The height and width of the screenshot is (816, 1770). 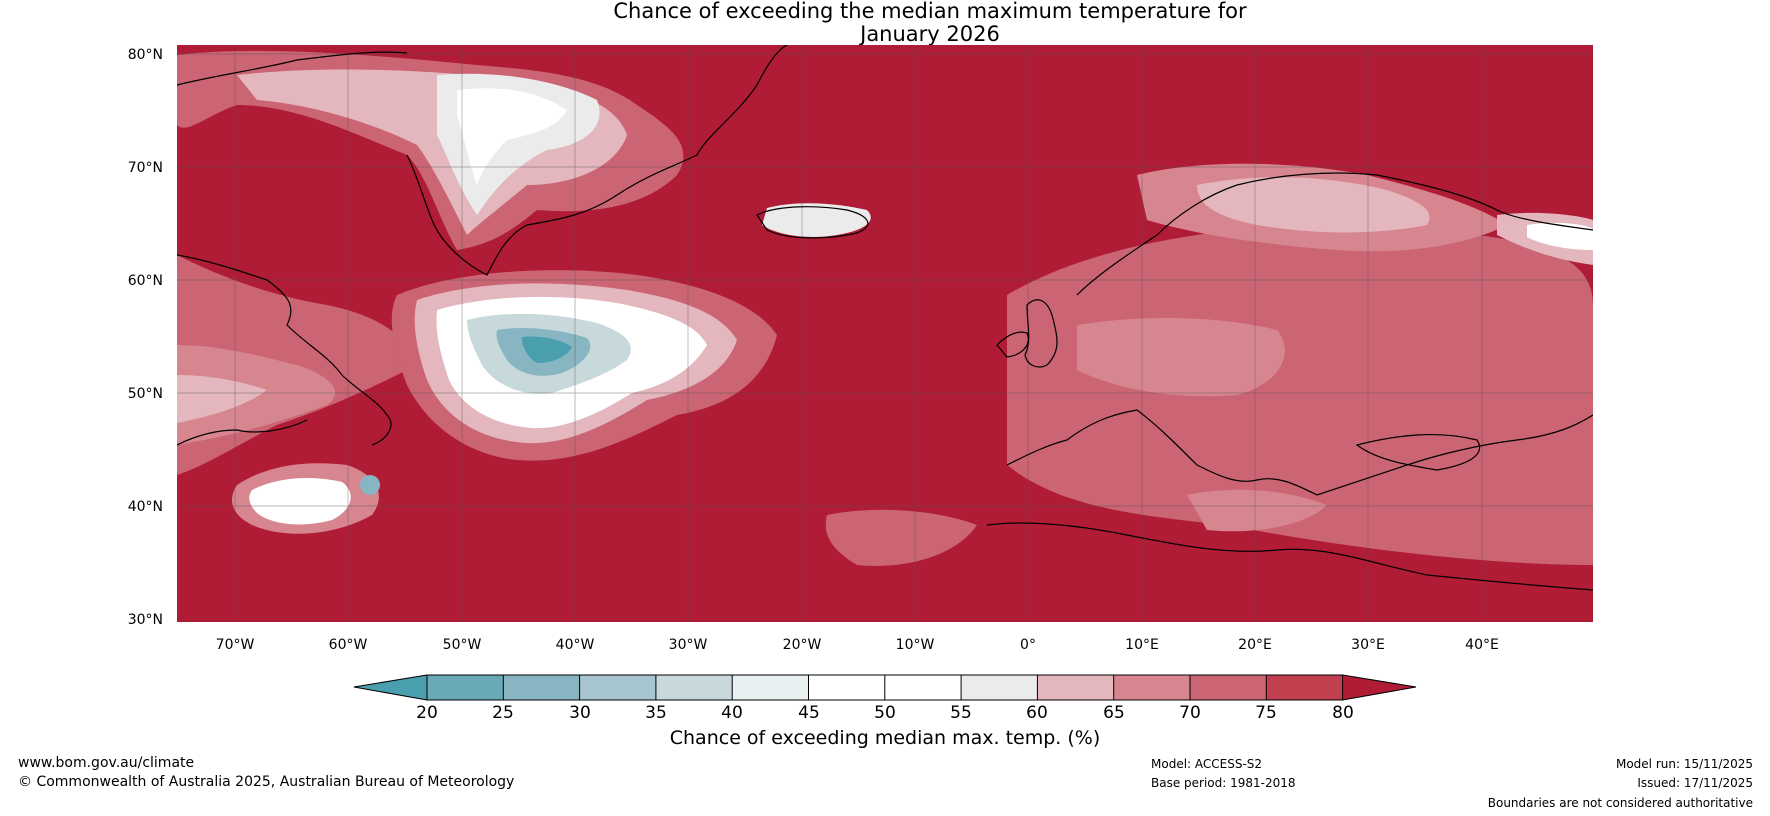 I want to click on north-africa-coast, so click(x=1289, y=556).